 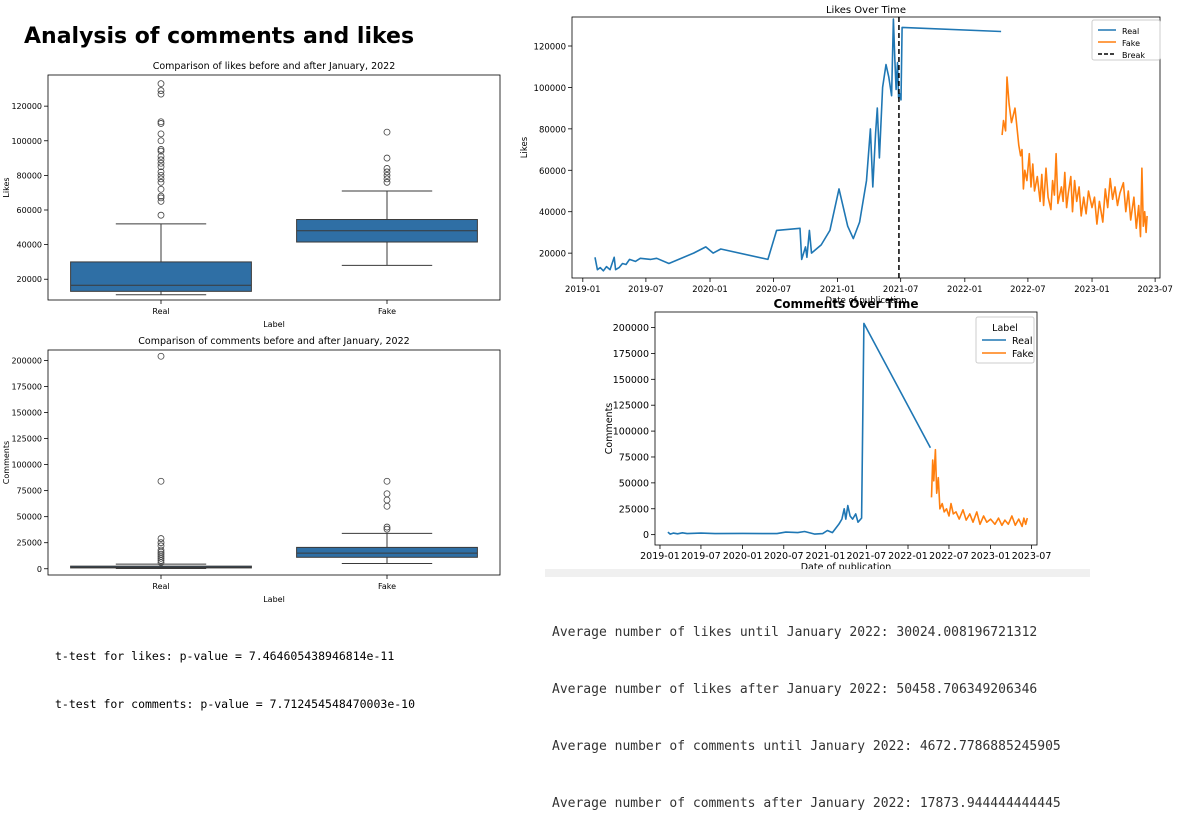 What do you see at coordinates (701, 556) in the screenshot?
I see `x-tick-label: 2019-07` at bounding box center [701, 556].